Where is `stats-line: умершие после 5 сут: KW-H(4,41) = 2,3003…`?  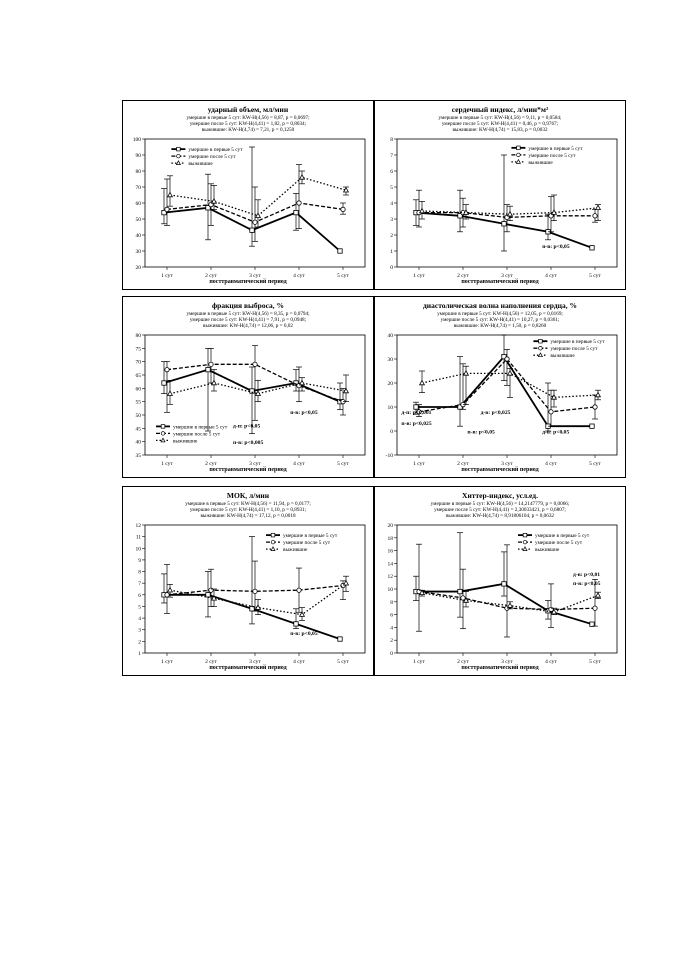 stats-line: умершие после 5 сут: KW-H(4,41) = 2,3003… is located at coordinates (500, 510).